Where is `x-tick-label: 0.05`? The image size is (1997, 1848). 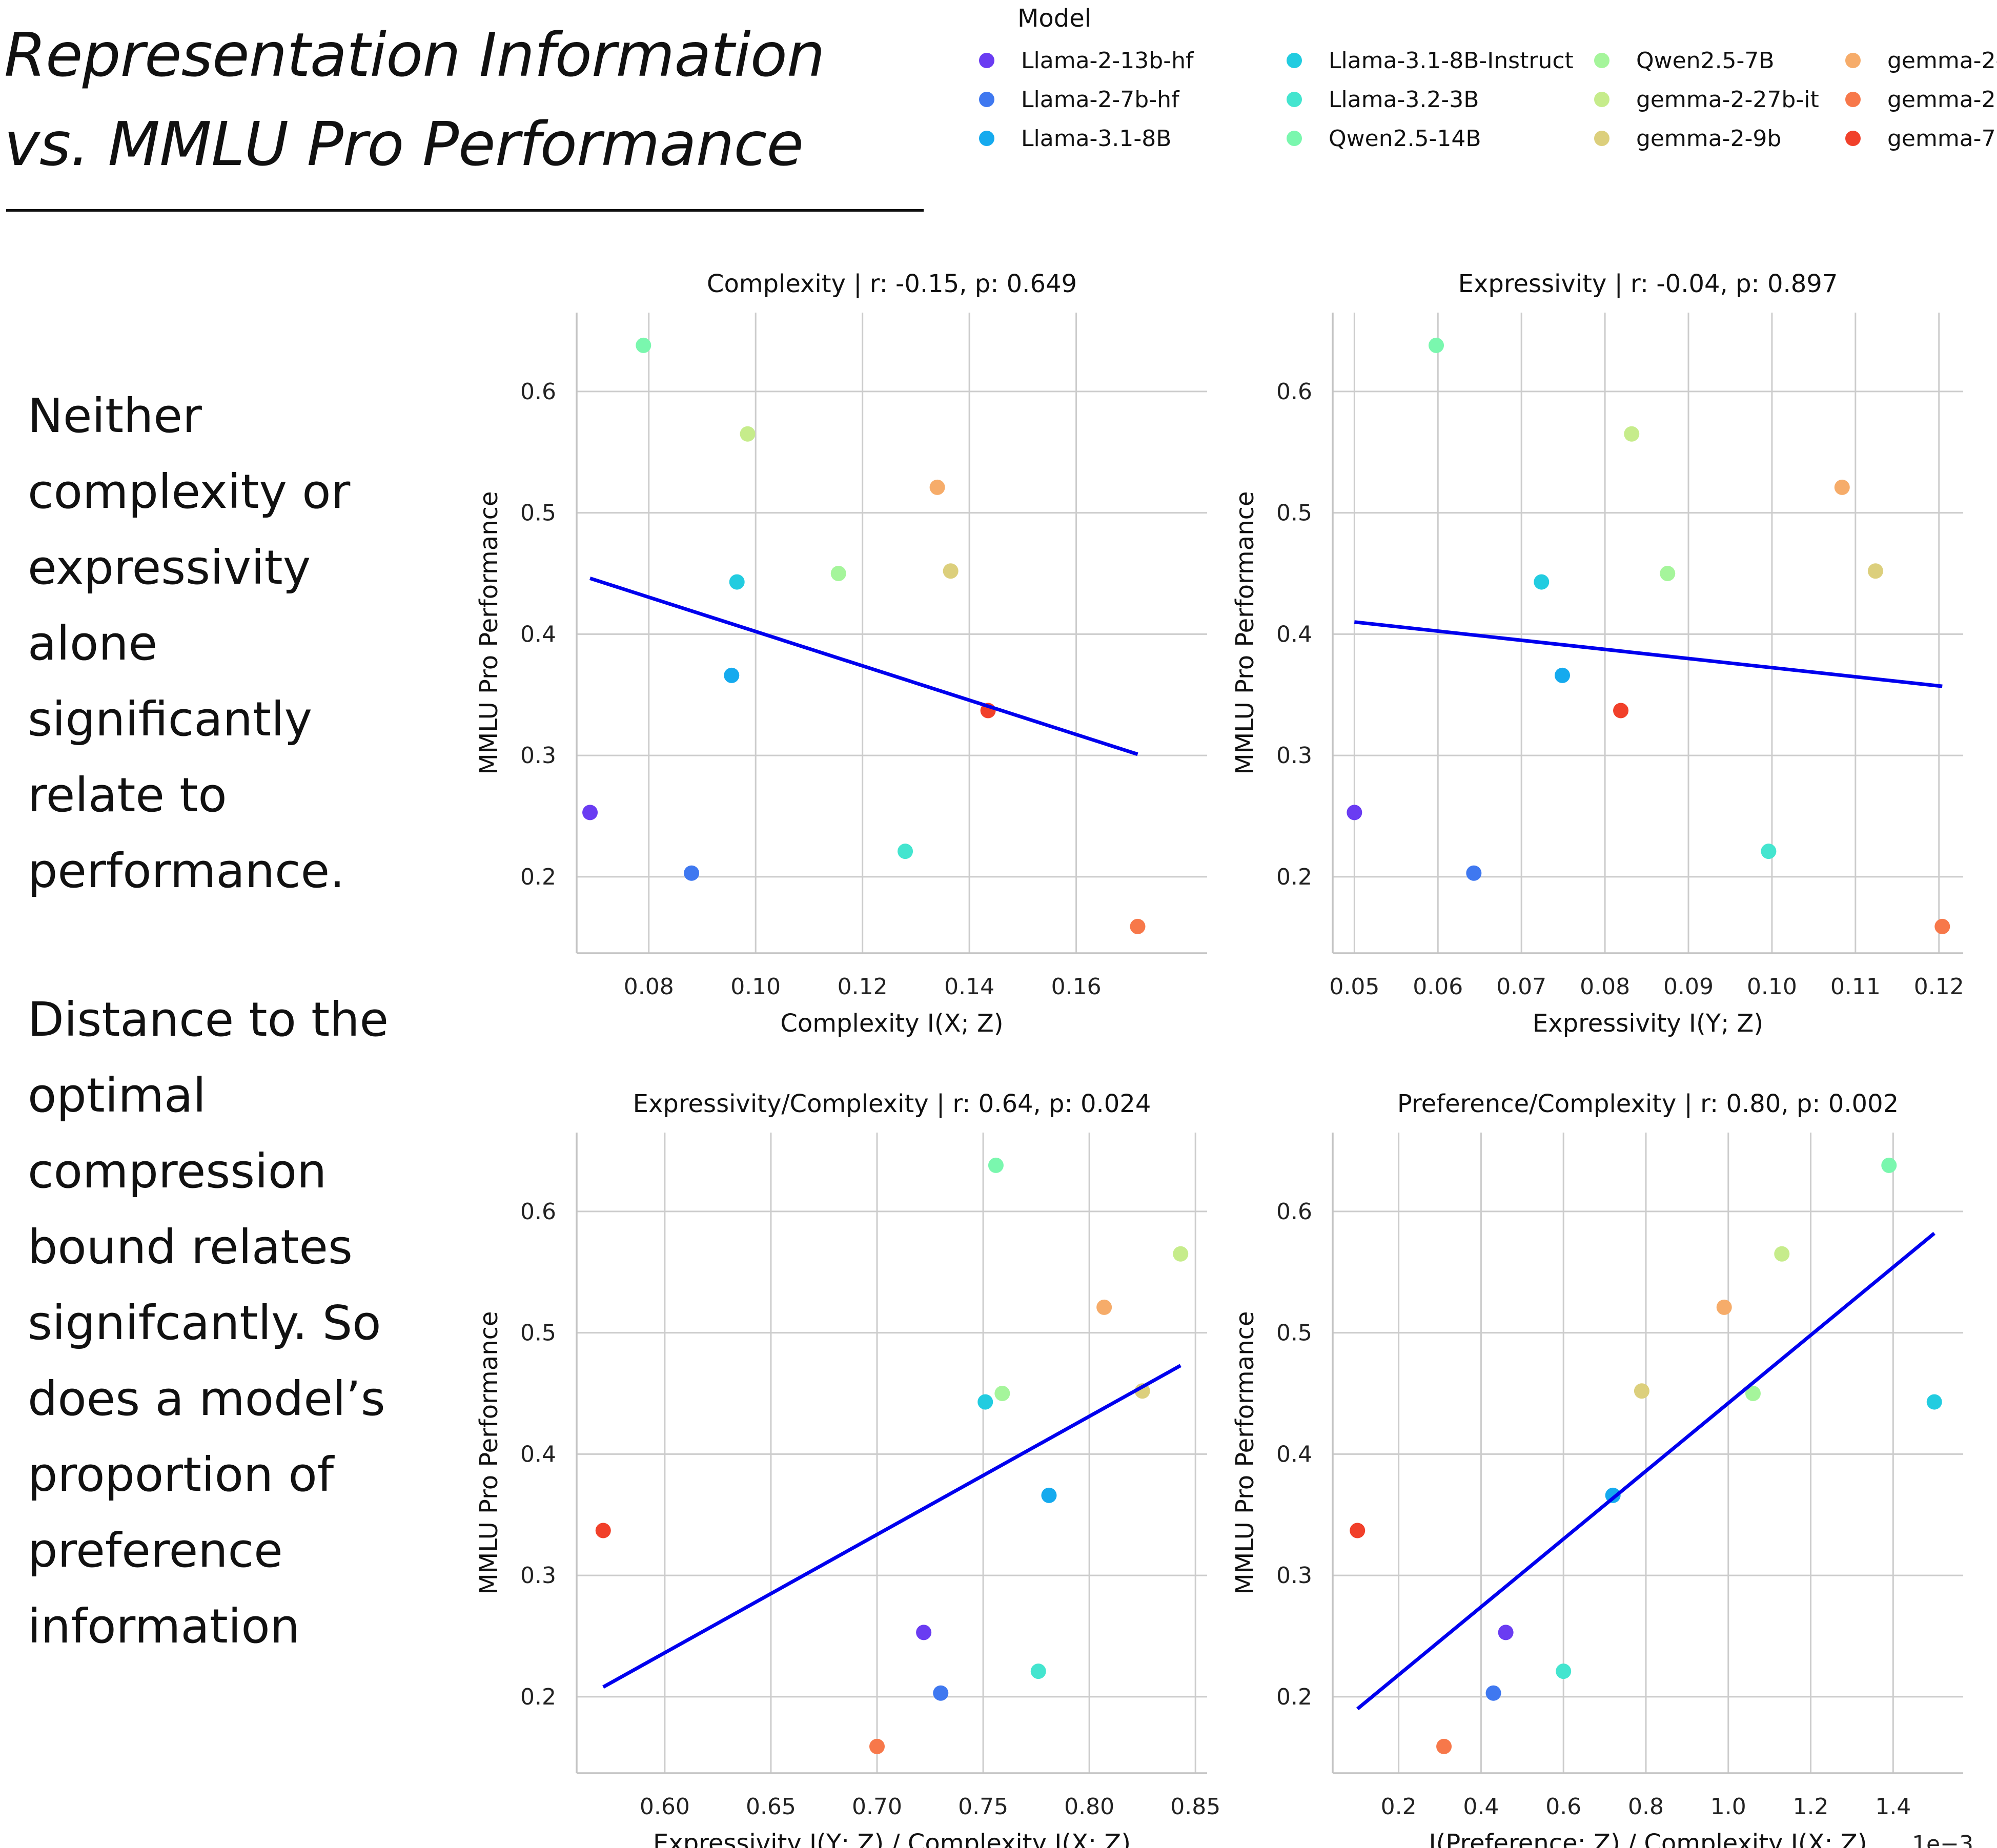 x-tick-label: 0.05 is located at coordinates (1354, 987).